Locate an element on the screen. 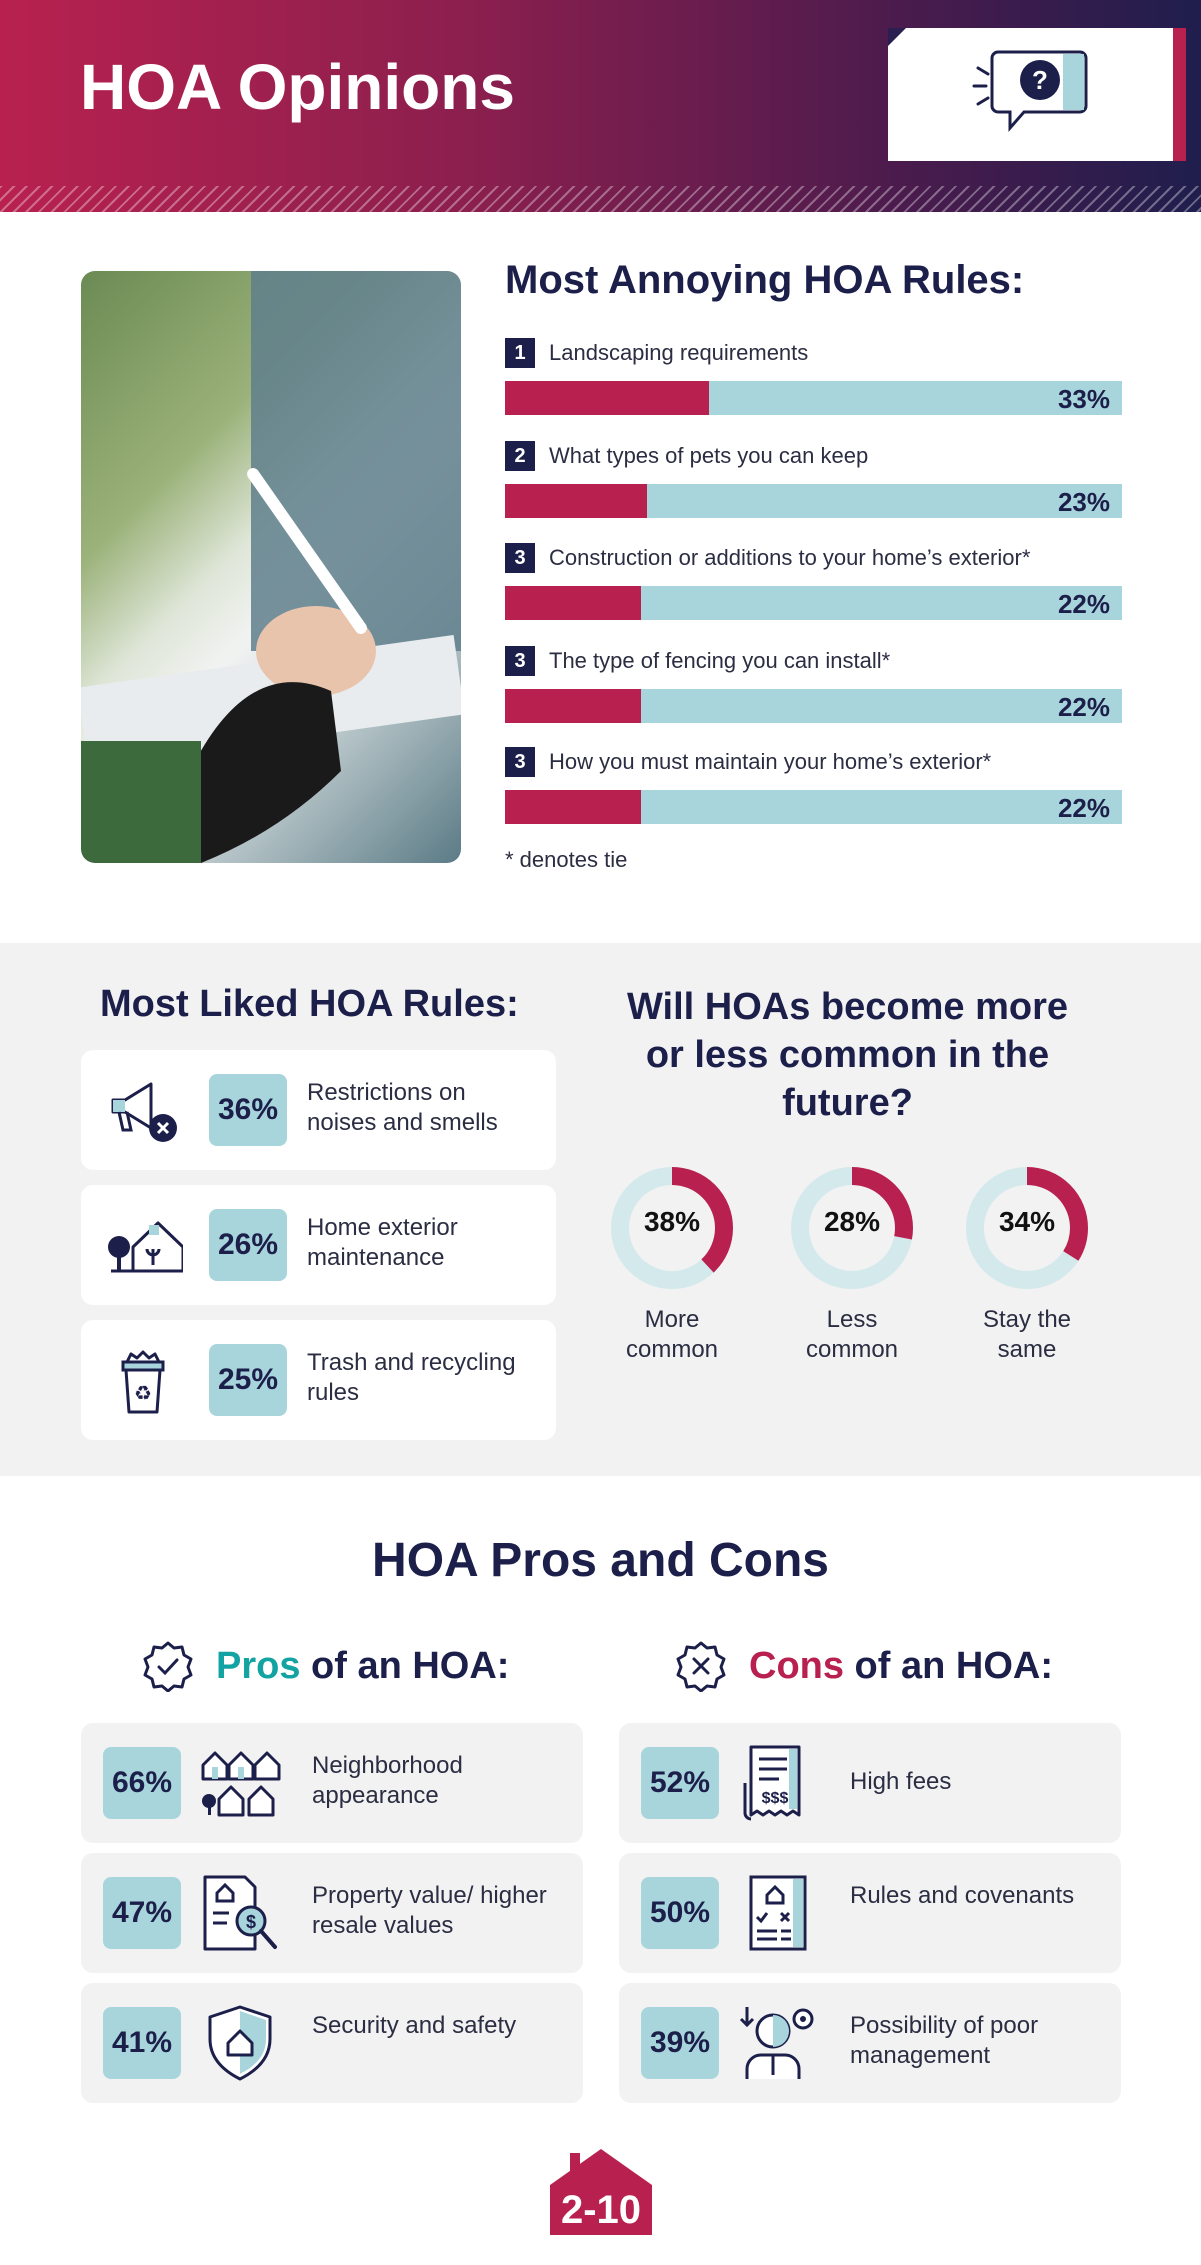  cons-heading-rest: of an HOA: is located at coordinates (948, 1665).